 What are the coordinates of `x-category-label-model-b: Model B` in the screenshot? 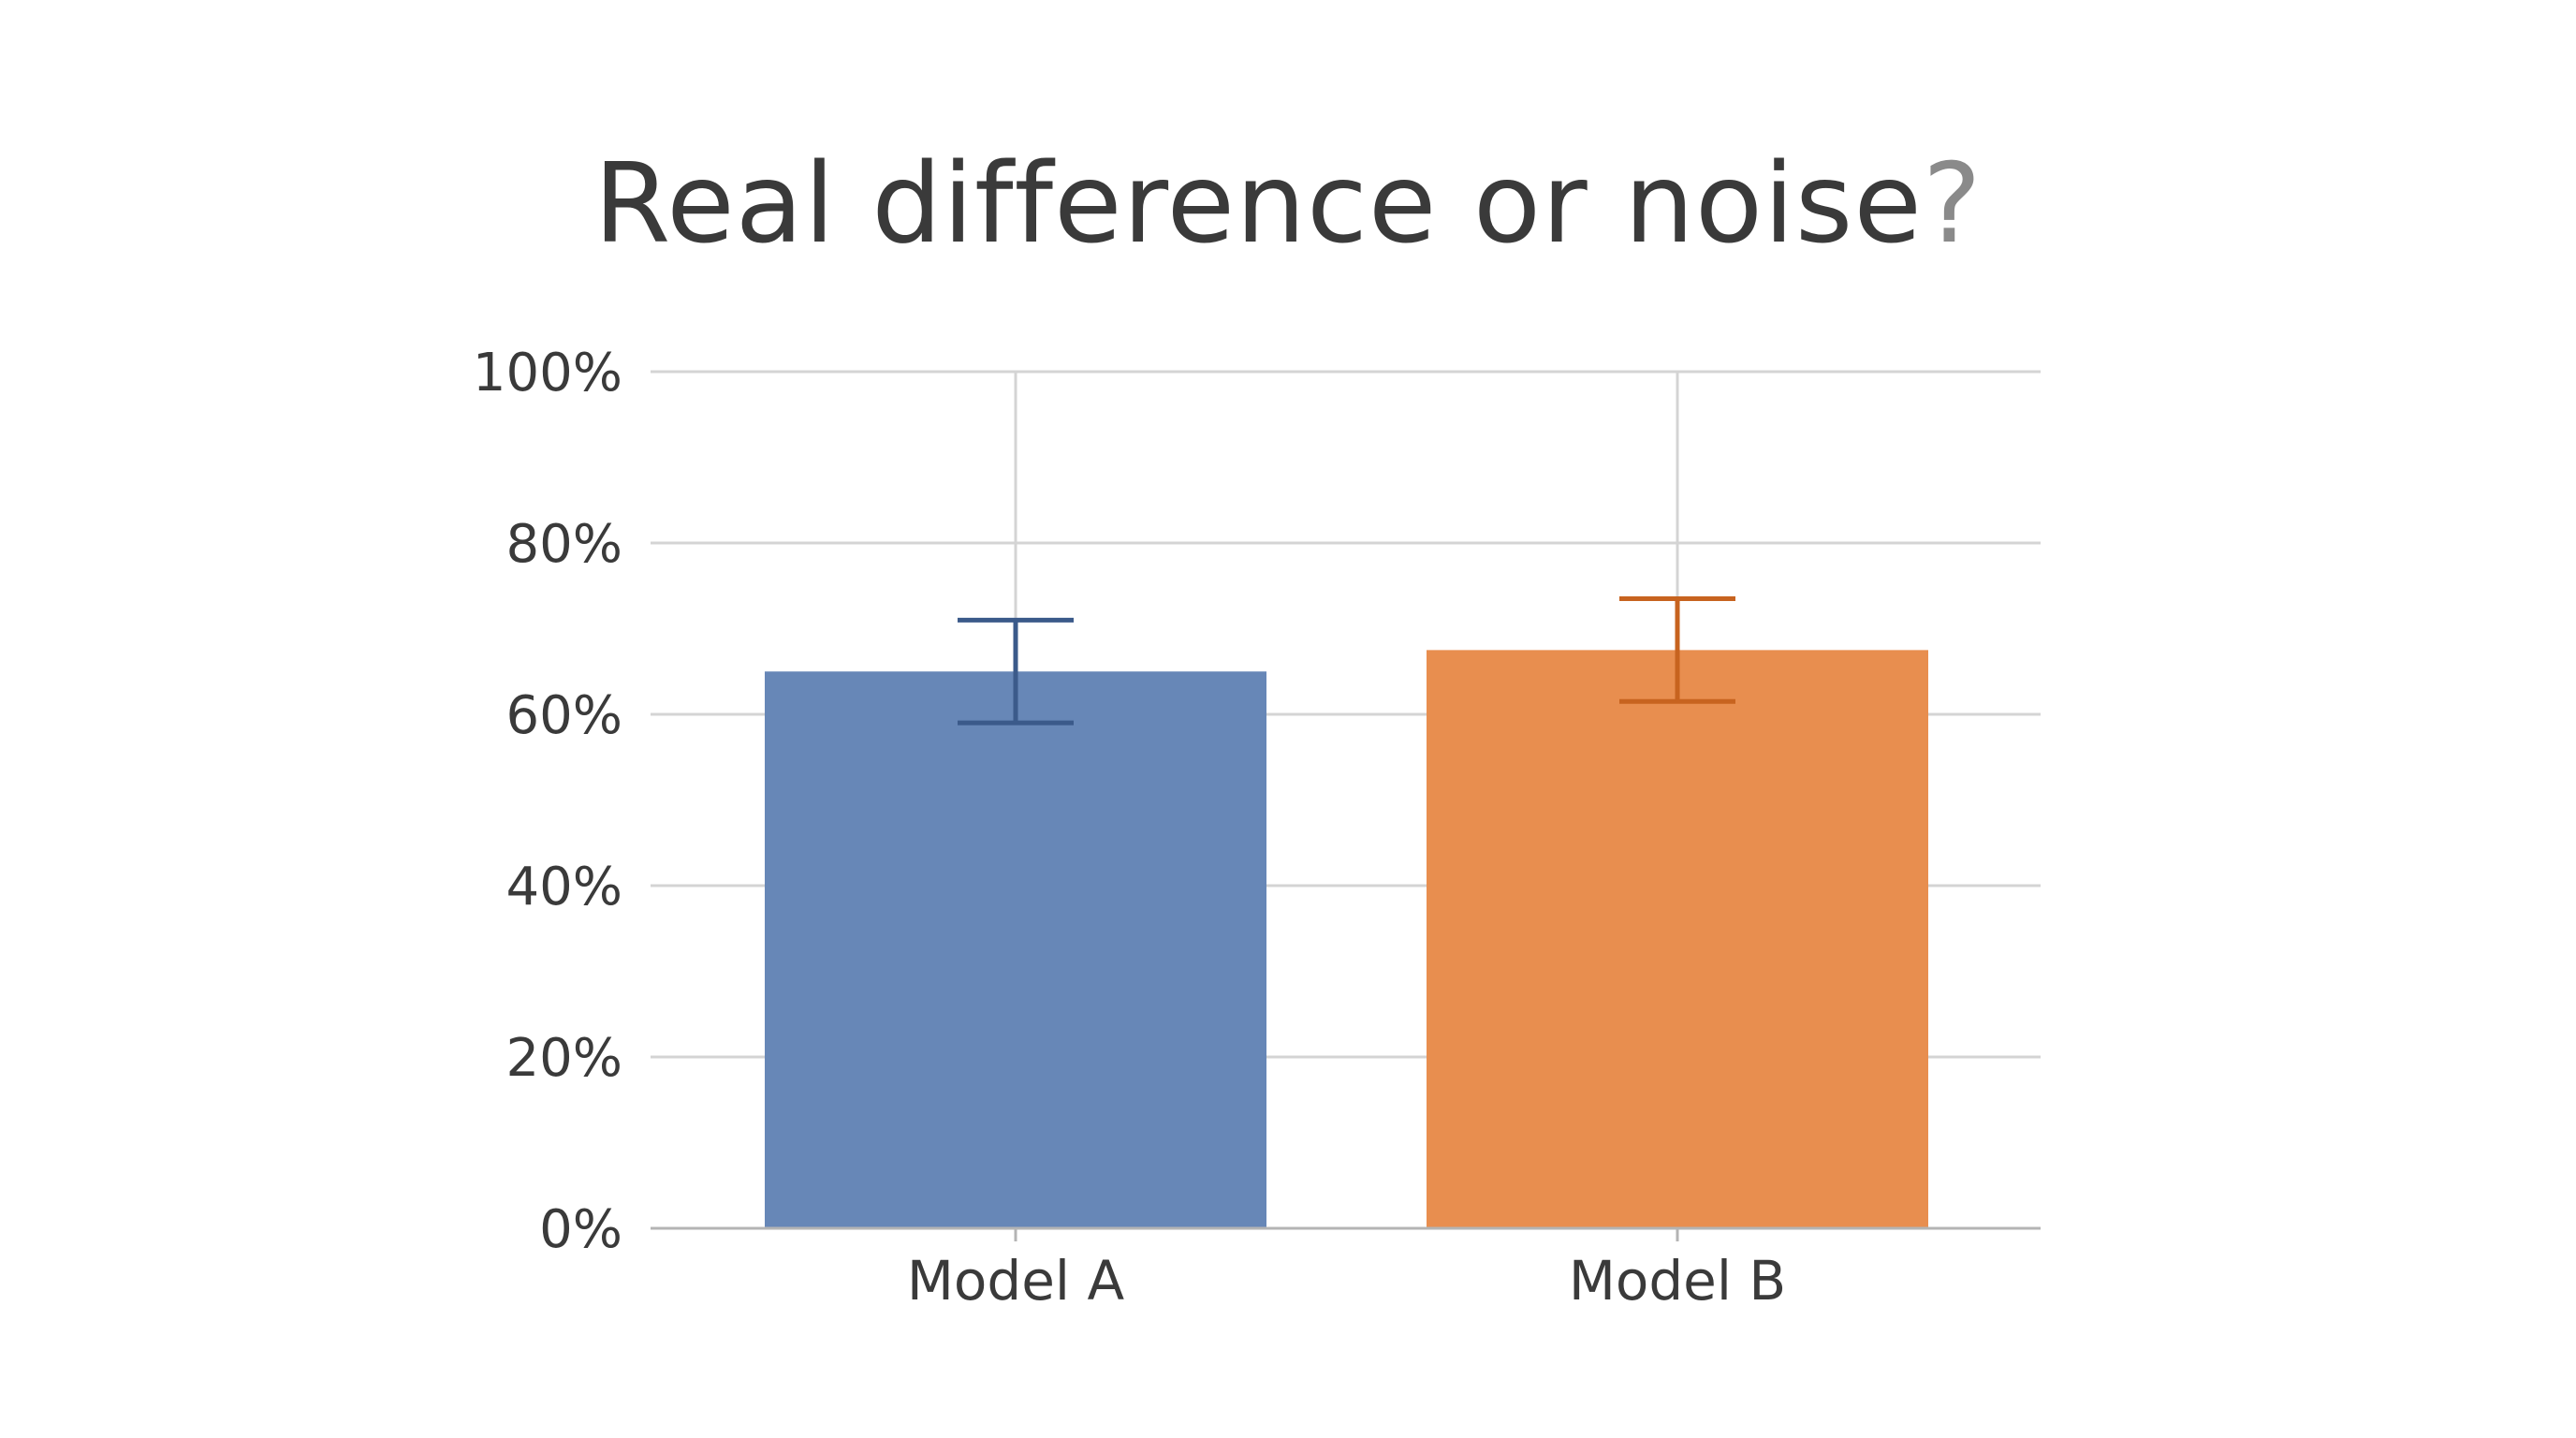 It's located at (1677, 1281).